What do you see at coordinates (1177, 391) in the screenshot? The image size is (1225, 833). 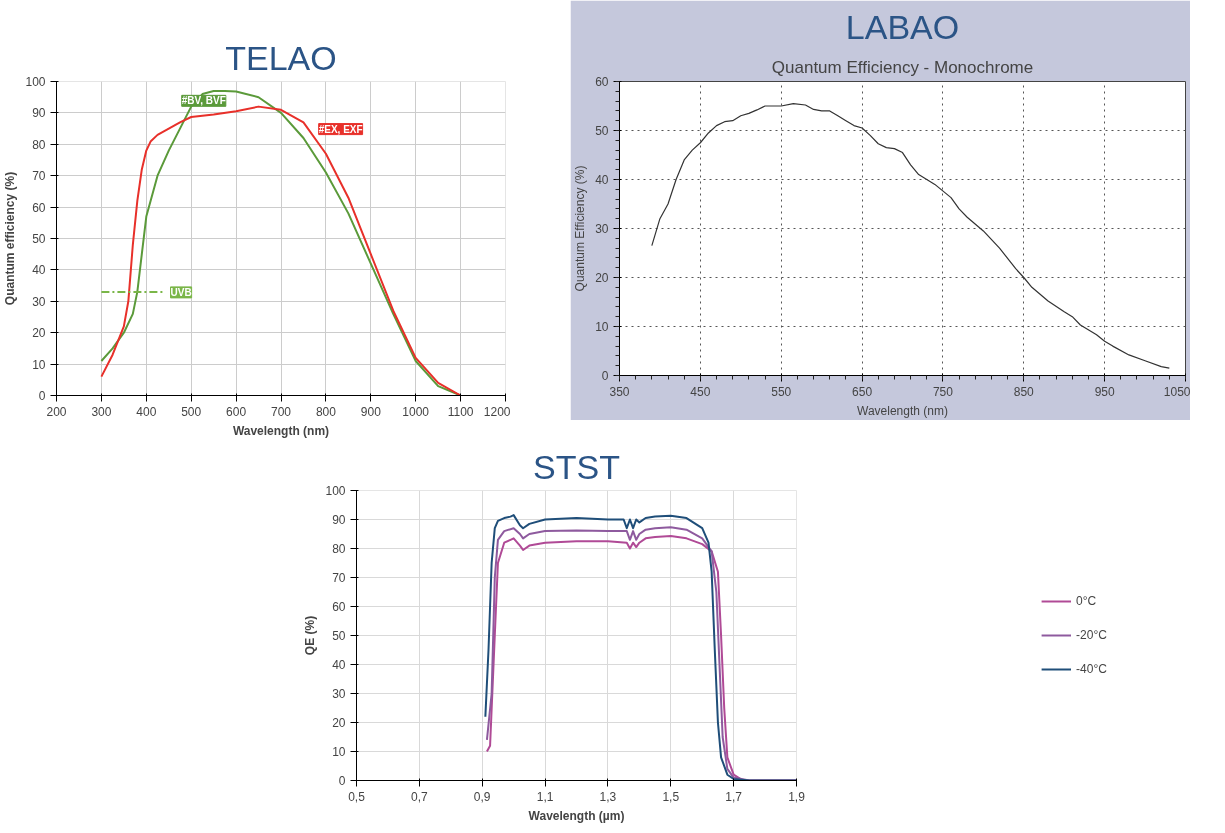 I see `x-tick-label: 1050` at bounding box center [1177, 391].